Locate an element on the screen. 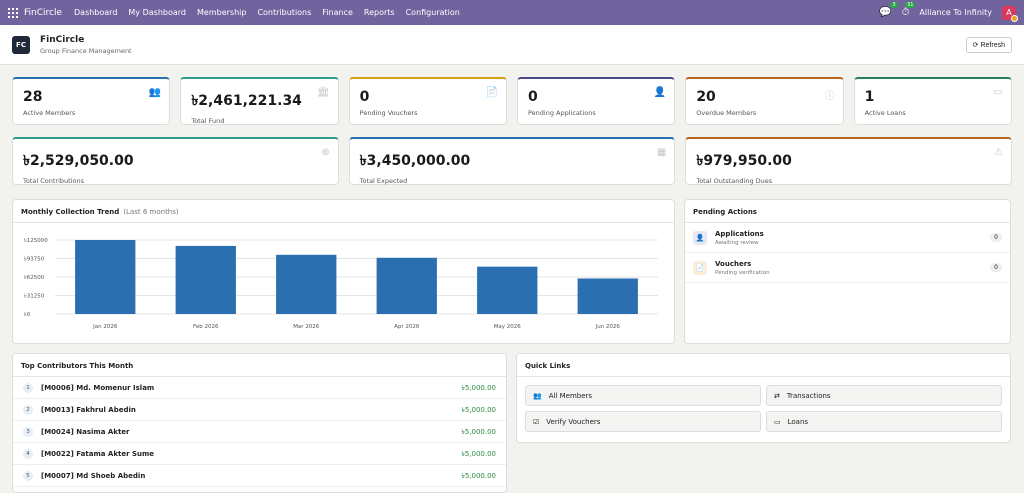  exchange-icon: ⇄ is located at coordinates (777, 395).